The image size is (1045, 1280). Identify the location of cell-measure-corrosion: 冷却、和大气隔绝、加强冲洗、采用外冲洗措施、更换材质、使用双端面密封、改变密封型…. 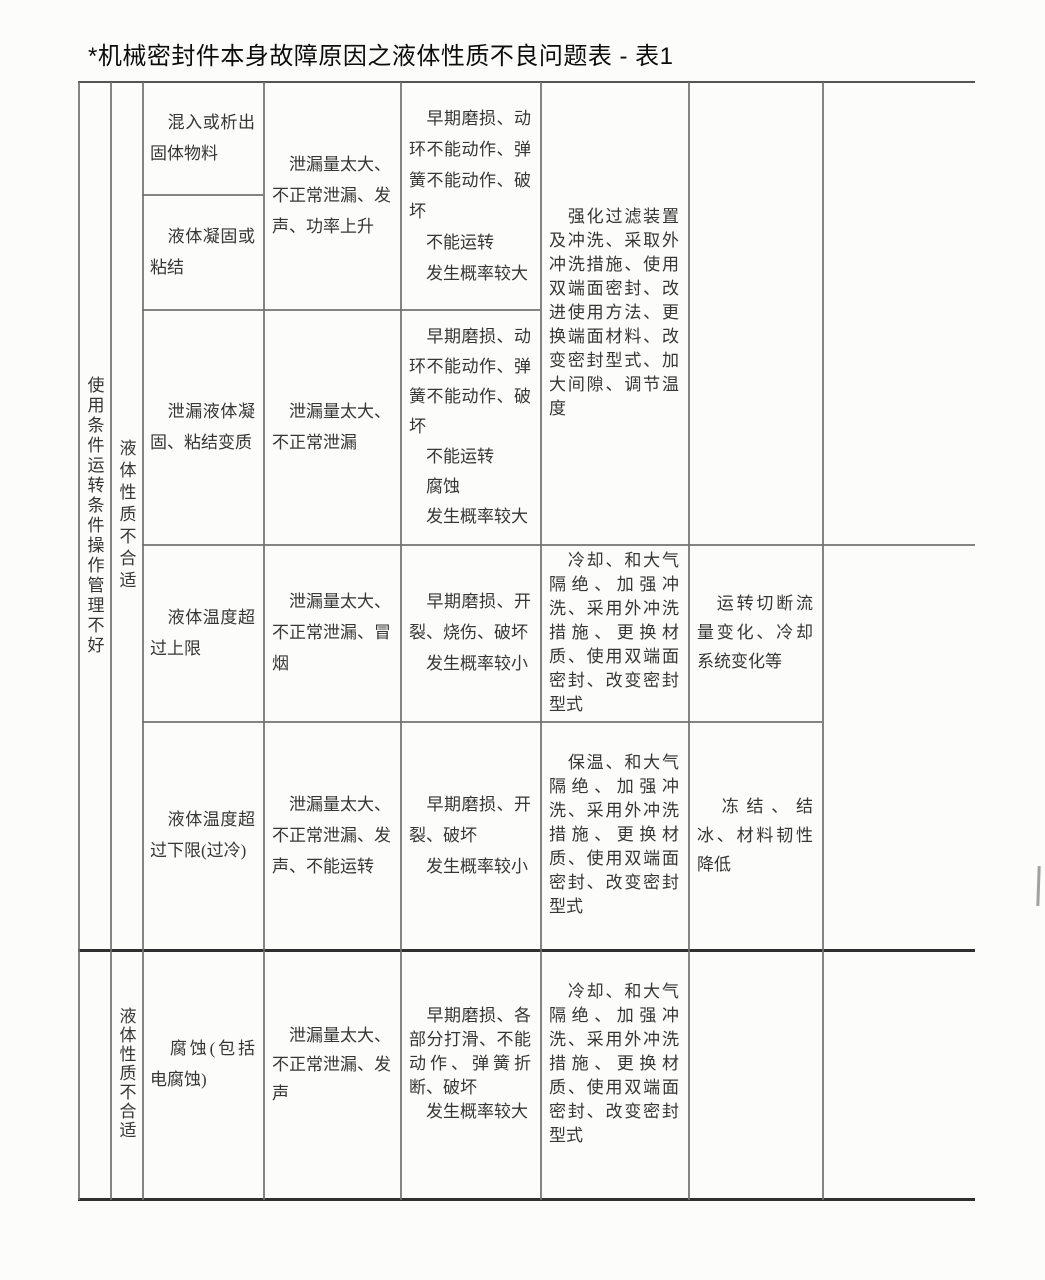
(614, 1063).